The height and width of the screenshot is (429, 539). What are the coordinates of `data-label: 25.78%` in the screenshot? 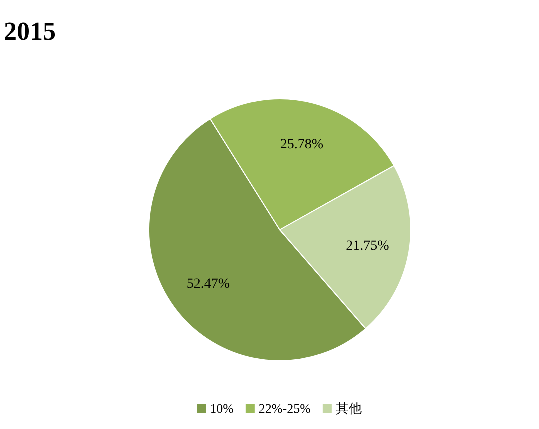 It's located at (302, 145).